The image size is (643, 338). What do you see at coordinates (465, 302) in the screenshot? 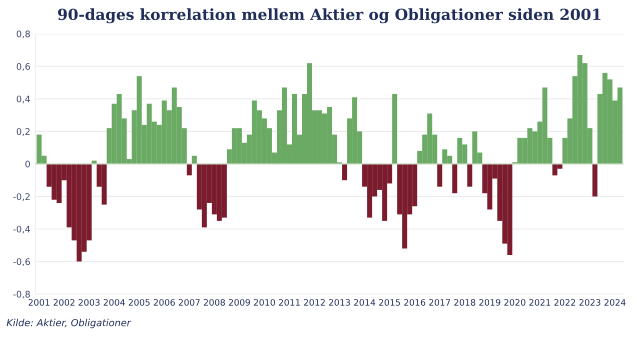
I see `x-tick-label: 2018` at bounding box center [465, 302].